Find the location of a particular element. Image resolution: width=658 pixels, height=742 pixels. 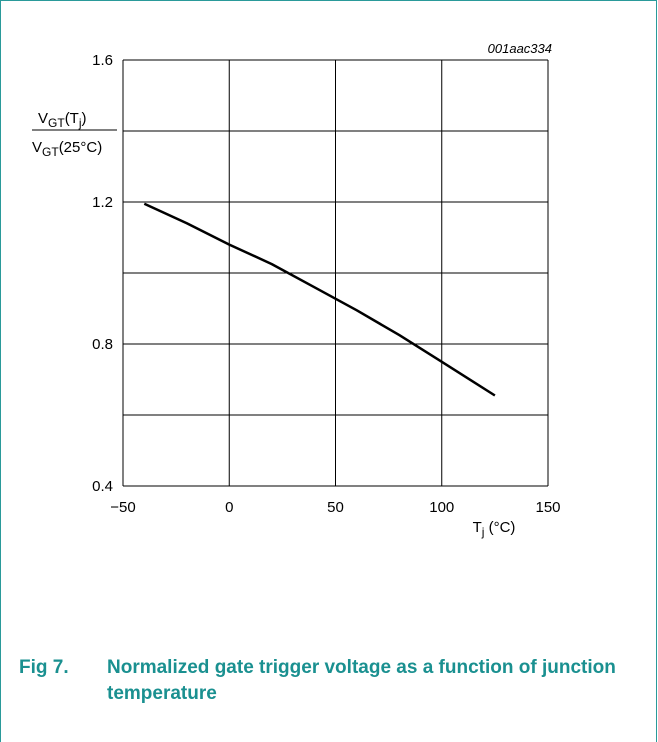

svg-text: VGT(25°C) is located at coordinates (67, 149).